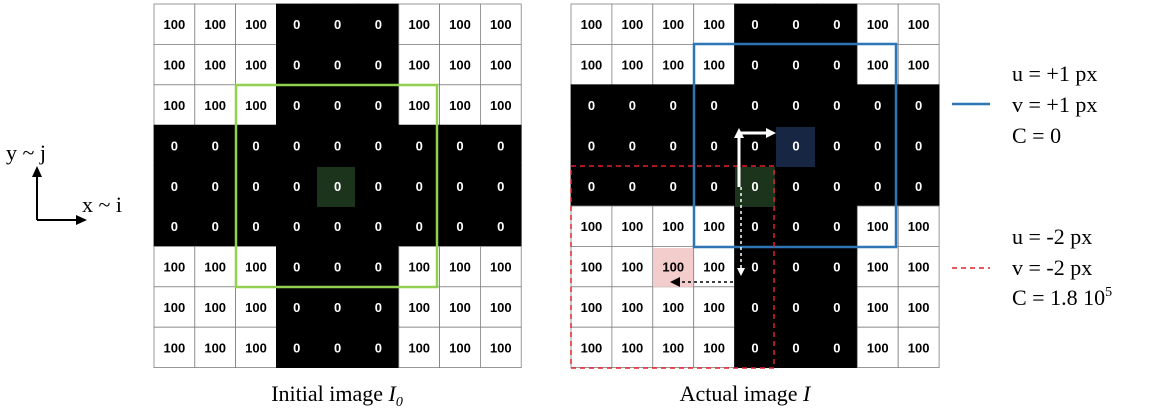 The width and height of the screenshot is (1157, 412). Describe the element at coordinates (1052, 236) in the screenshot. I see `legend-dashed-u: u = -2 px` at that location.